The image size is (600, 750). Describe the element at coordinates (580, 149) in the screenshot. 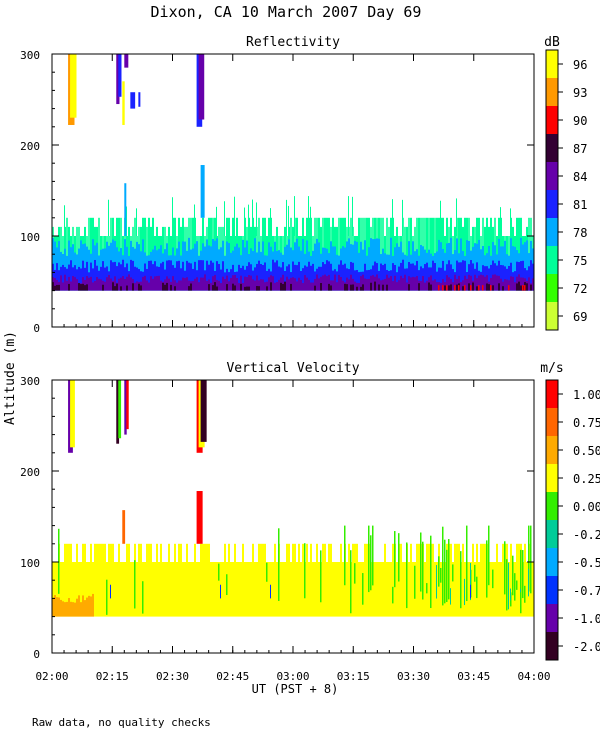

I see `colorbar-label: 87` at that location.